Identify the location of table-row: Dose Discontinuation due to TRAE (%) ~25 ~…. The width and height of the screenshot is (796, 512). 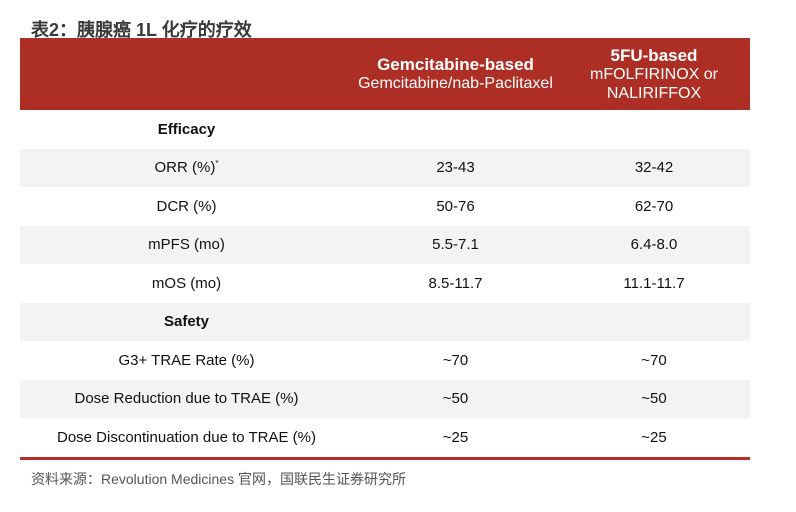
(385, 439).